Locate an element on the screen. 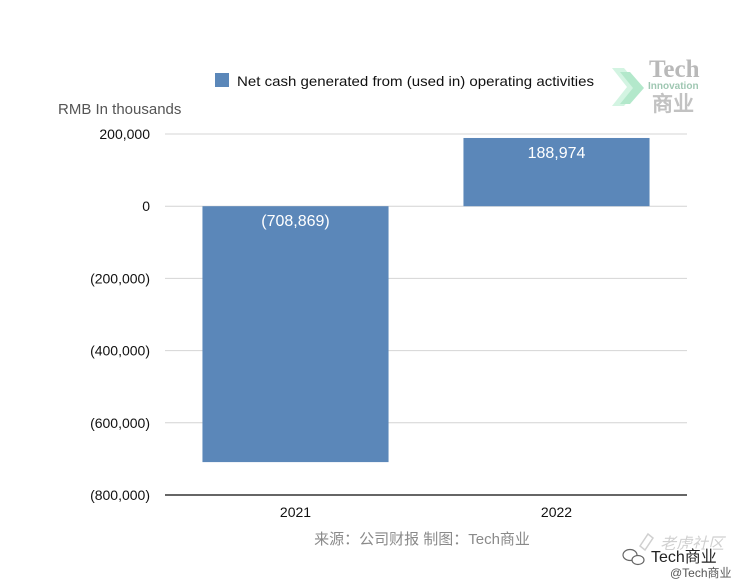 The height and width of the screenshot is (588, 752). logo-title: Tech is located at coordinates (674, 69).